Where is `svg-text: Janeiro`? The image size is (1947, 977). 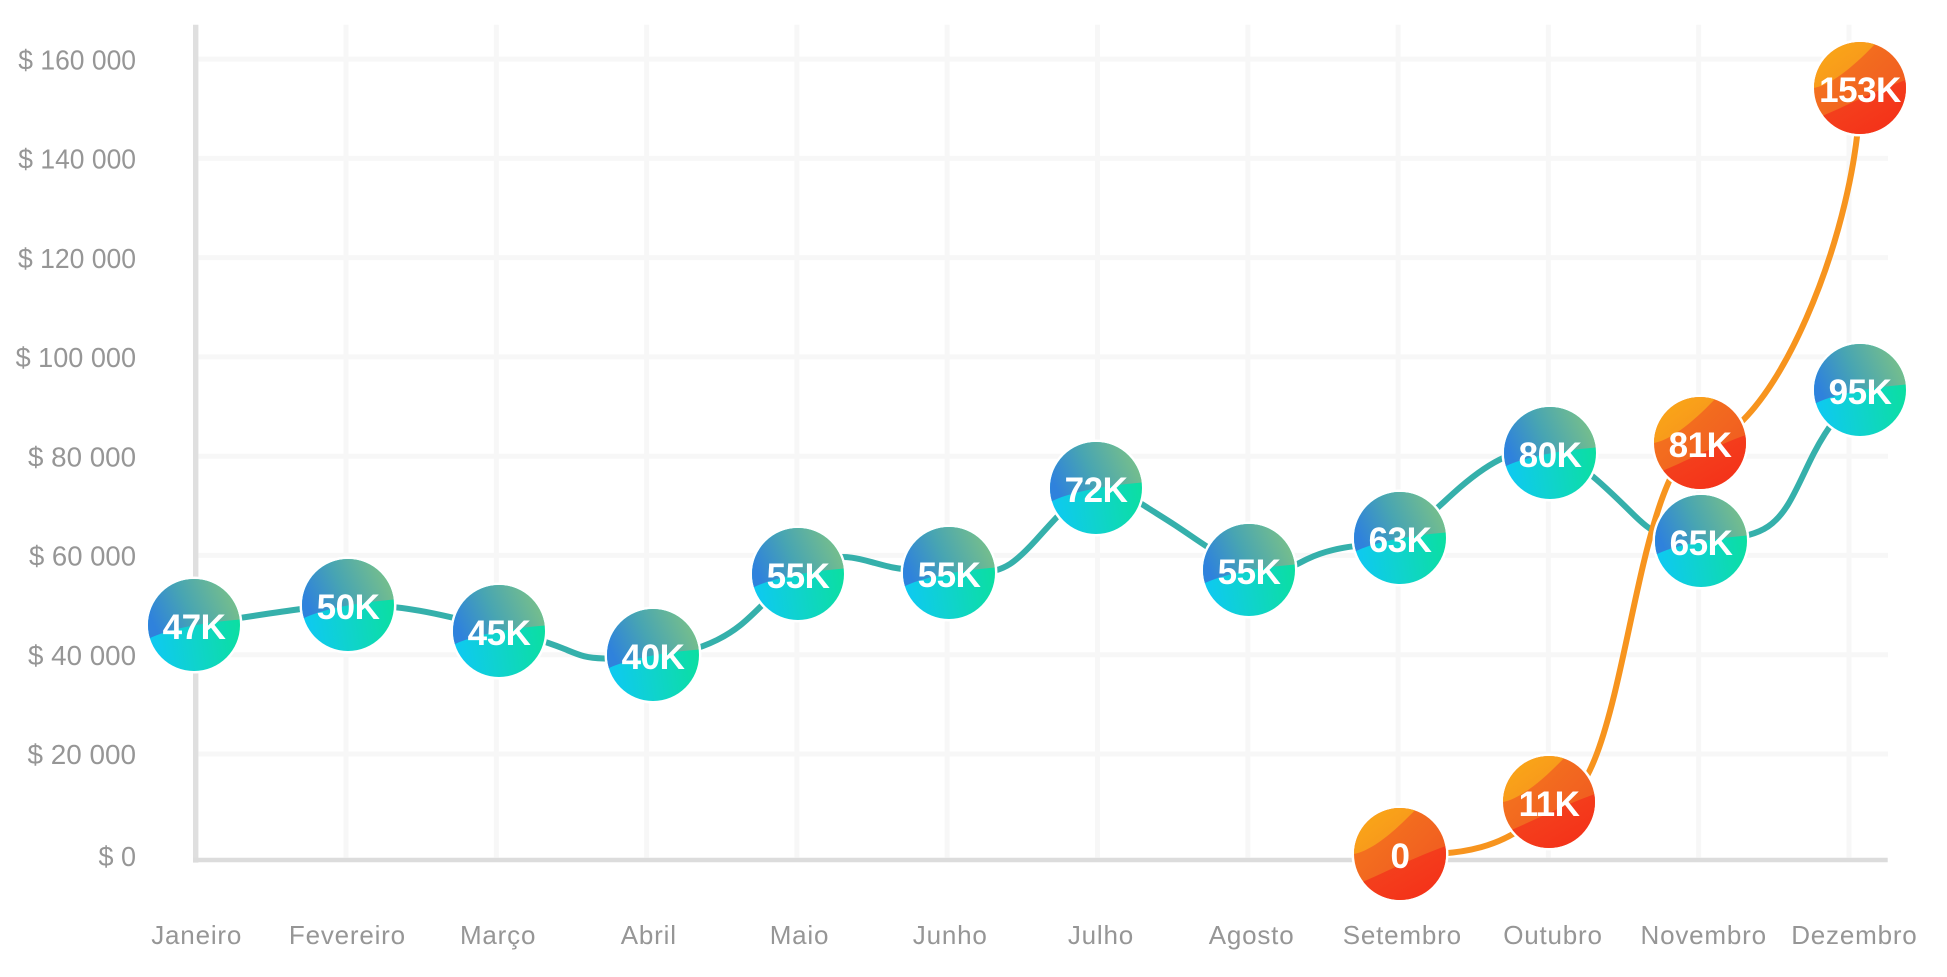 svg-text: Janeiro is located at coordinates (196, 935).